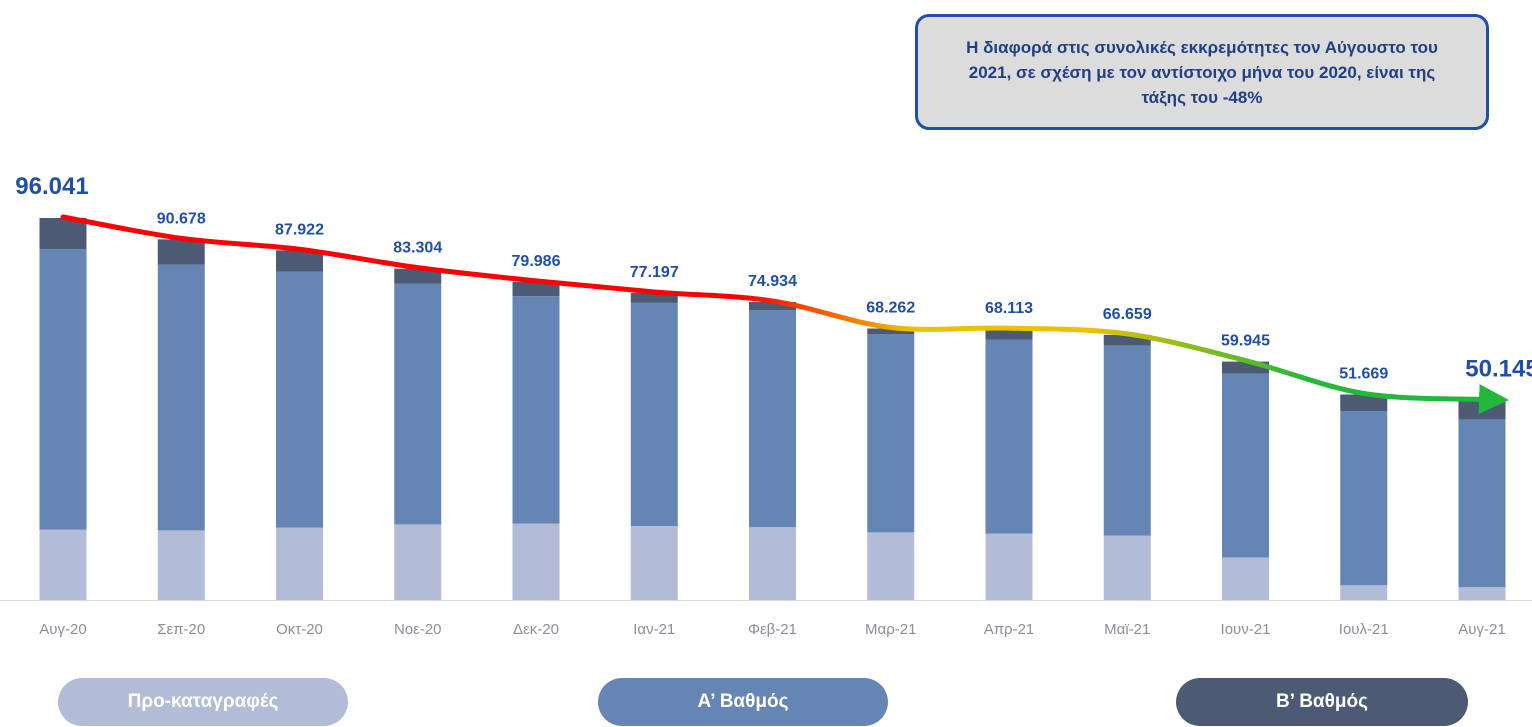 Image resolution: width=1532 pixels, height=727 pixels. I want to click on total-value-label: 79.986, so click(536, 261).